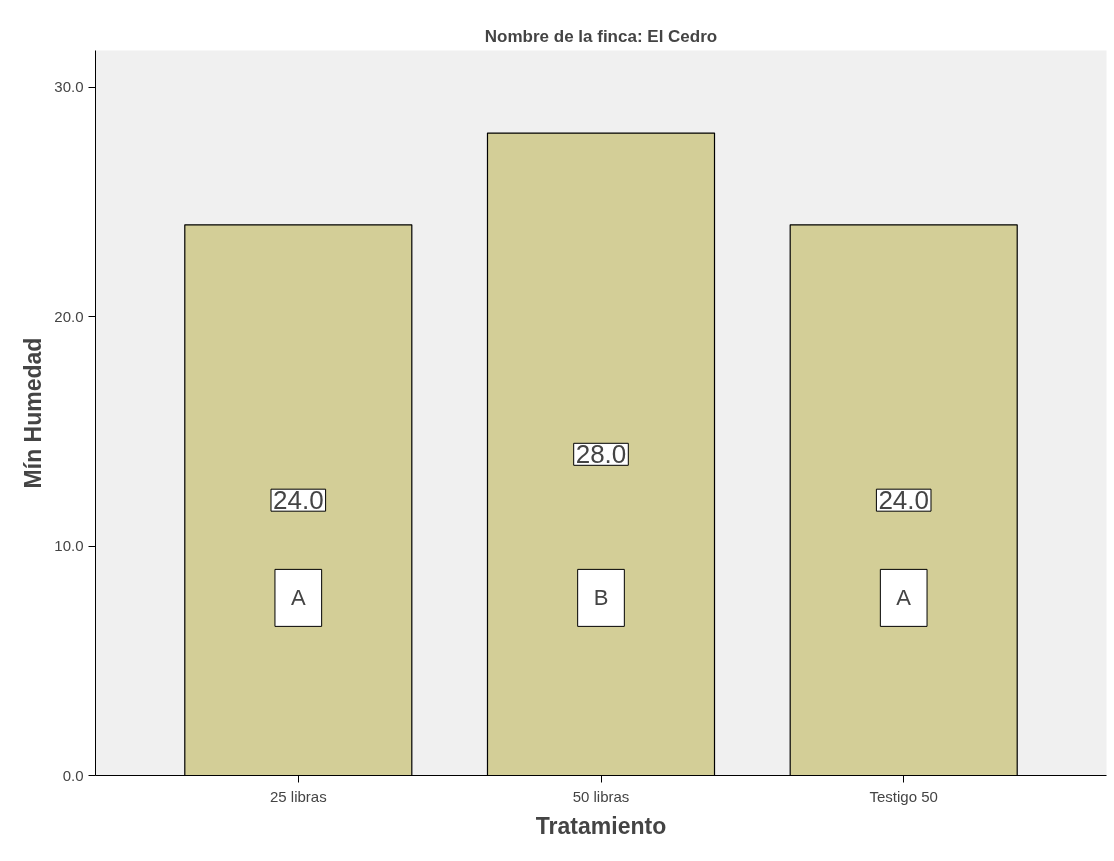  Describe the element at coordinates (73, 775) in the screenshot. I see `y-tick-label: 0.0` at that location.